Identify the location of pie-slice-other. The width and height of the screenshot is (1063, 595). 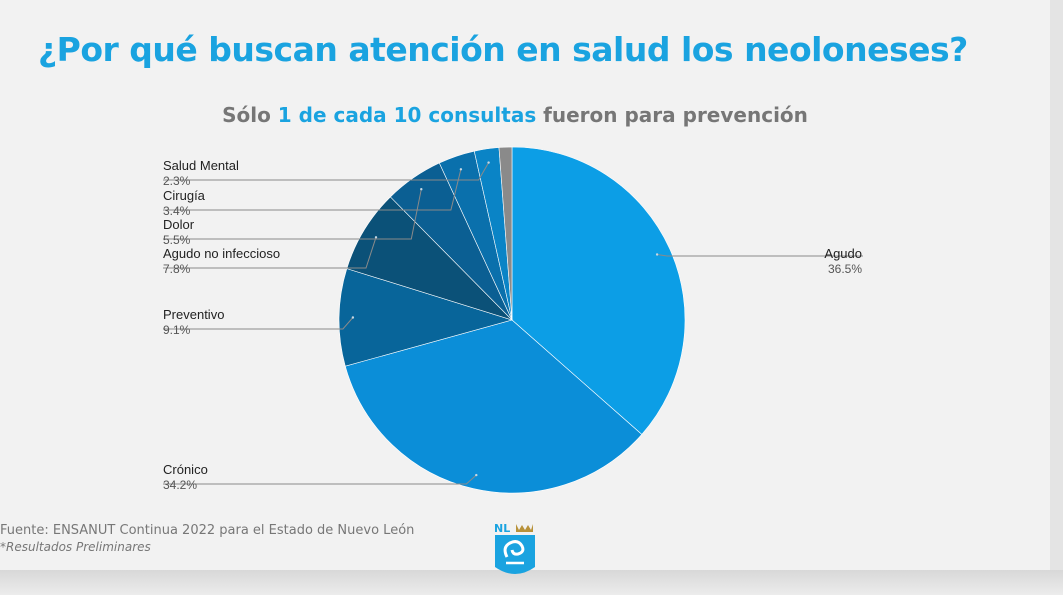
(505, 233).